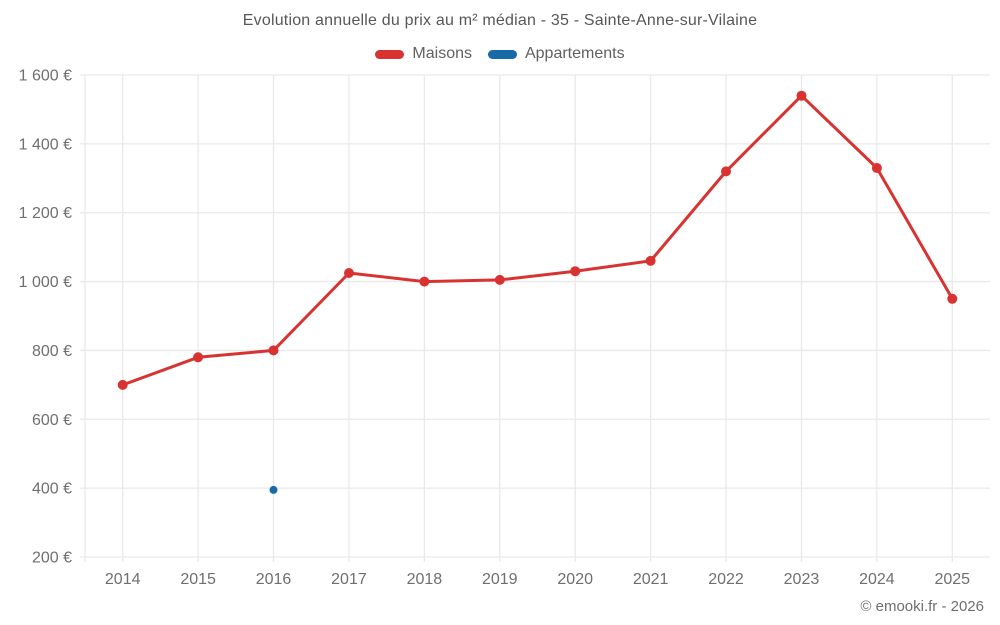 The width and height of the screenshot is (1000, 625). What do you see at coordinates (52, 351) in the screenshot?
I see `y-axis-tick-label: 800 €` at bounding box center [52, 351].